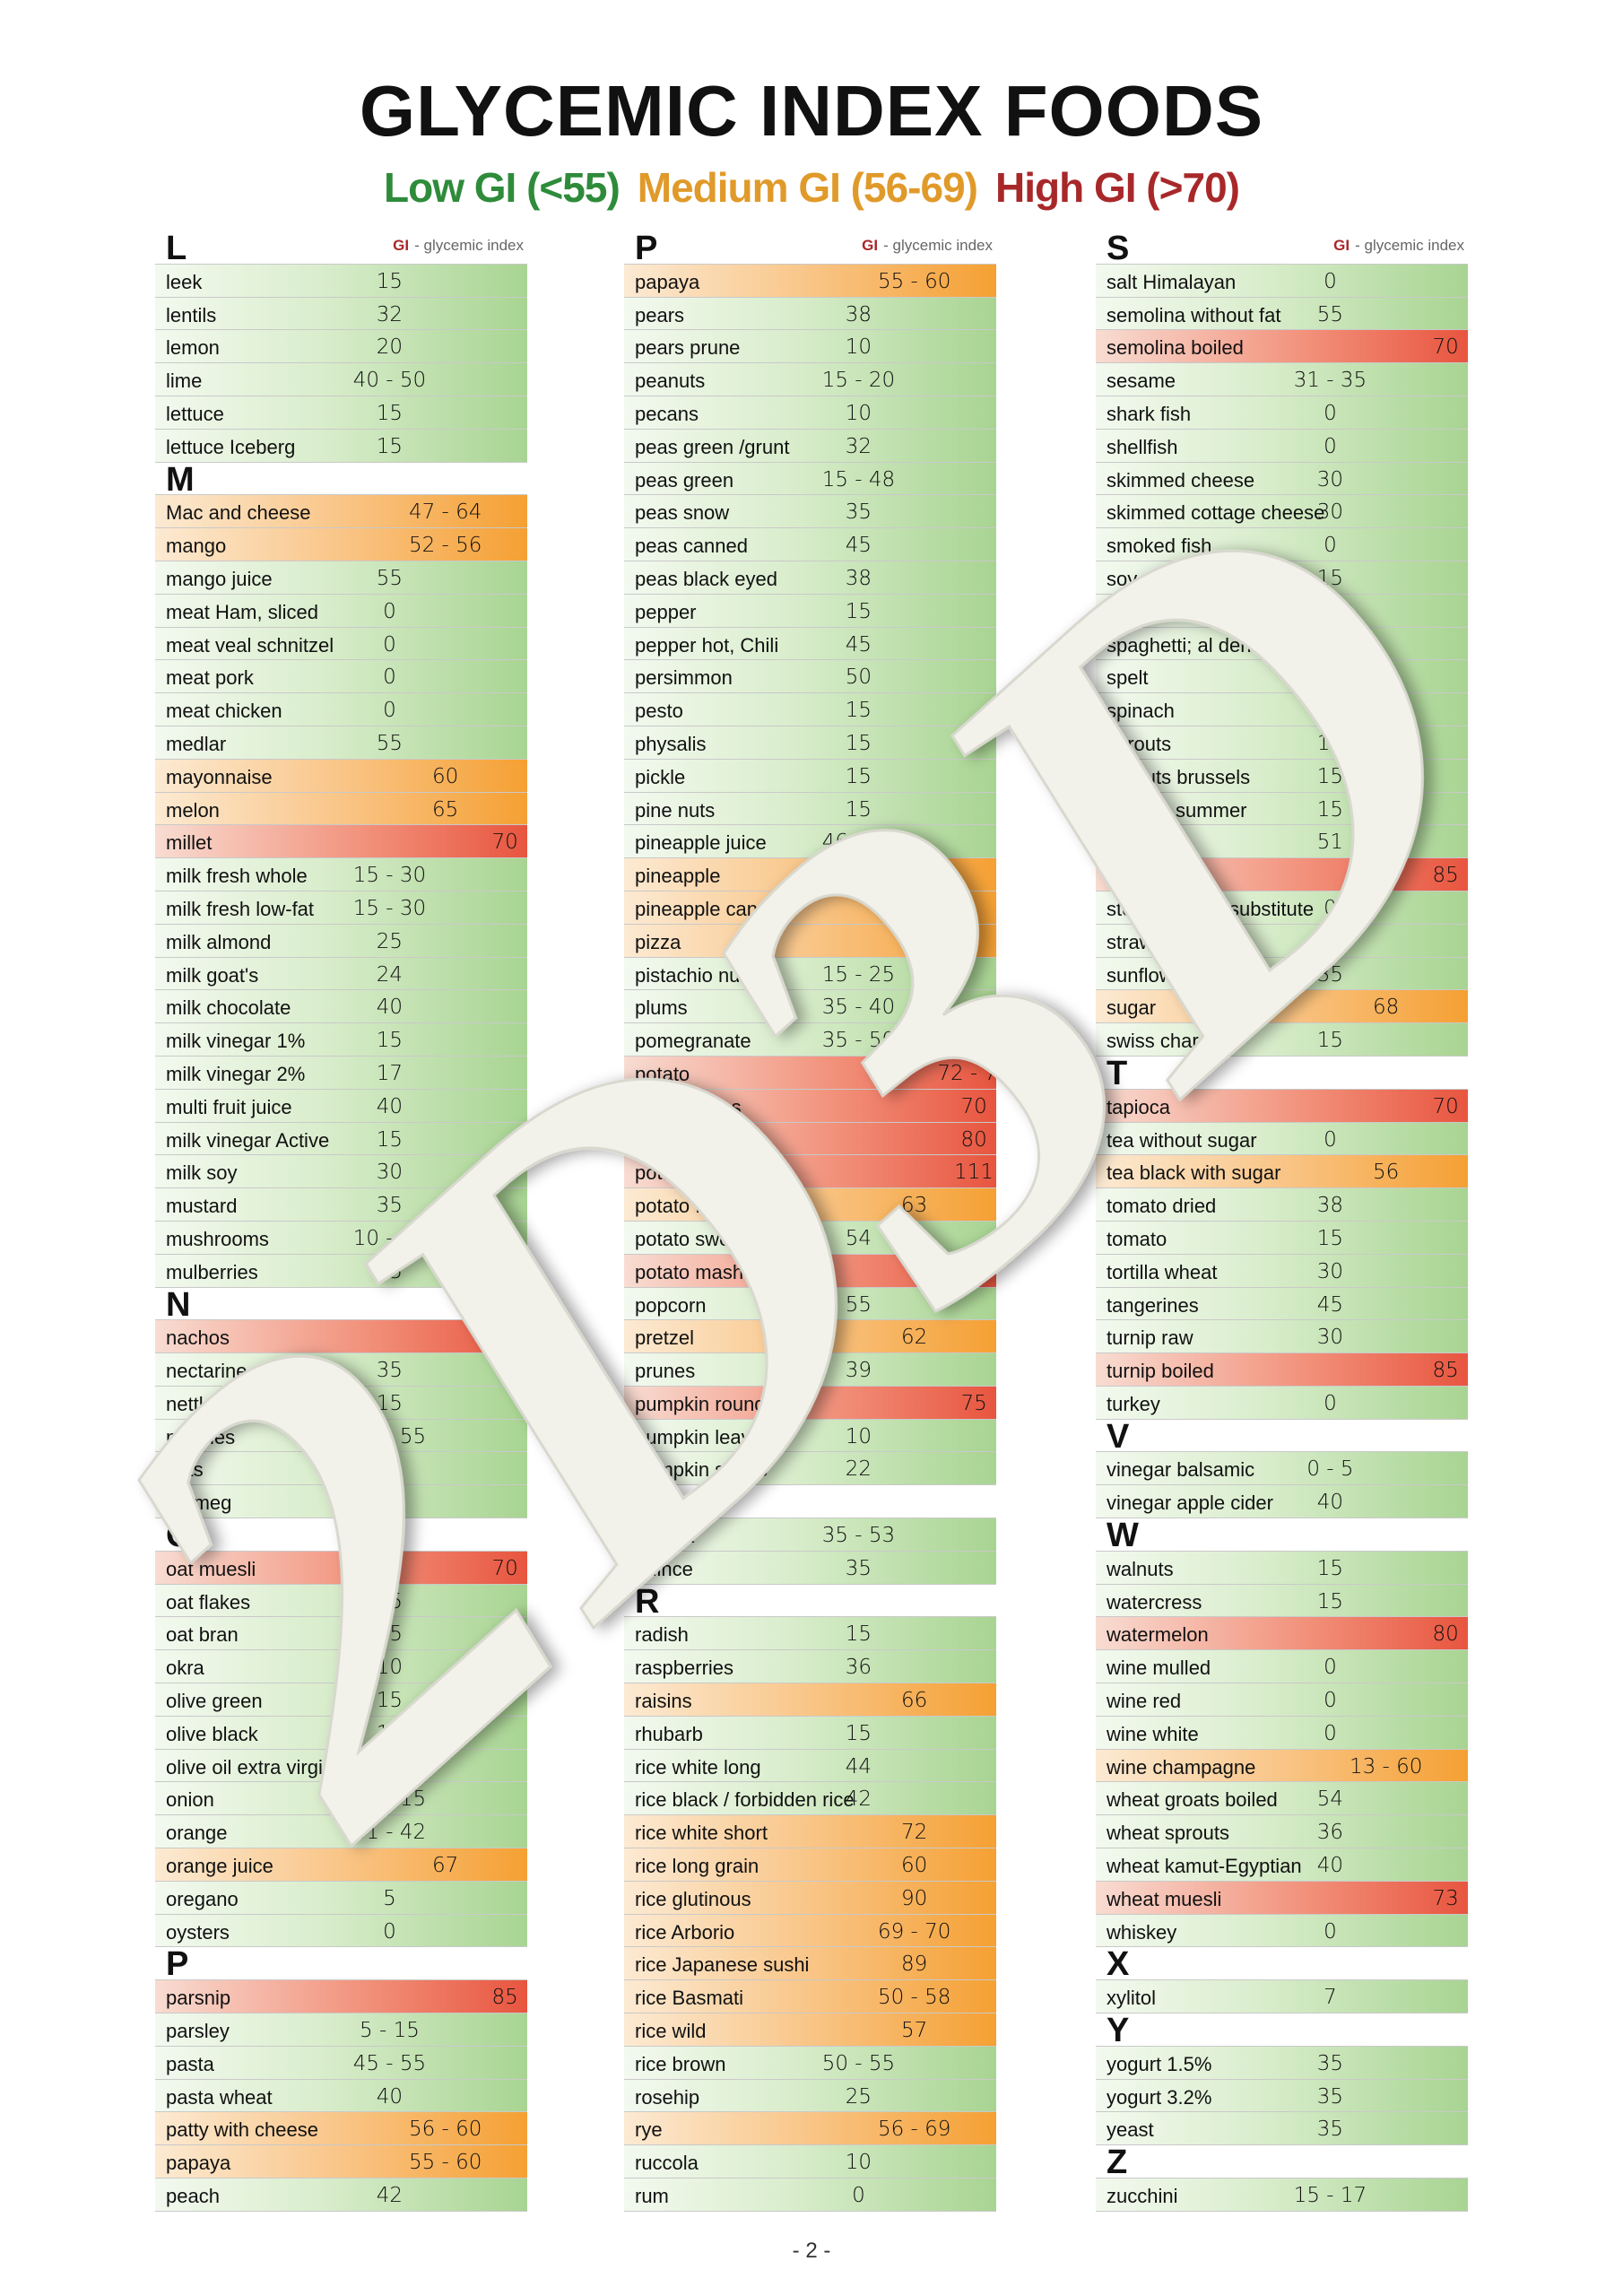 The image size is (1623, 2296). Describe the element at coordinates (341, 874) in the screenshot. I see `food-row: milk fresh whole 15 - 30` at that location.